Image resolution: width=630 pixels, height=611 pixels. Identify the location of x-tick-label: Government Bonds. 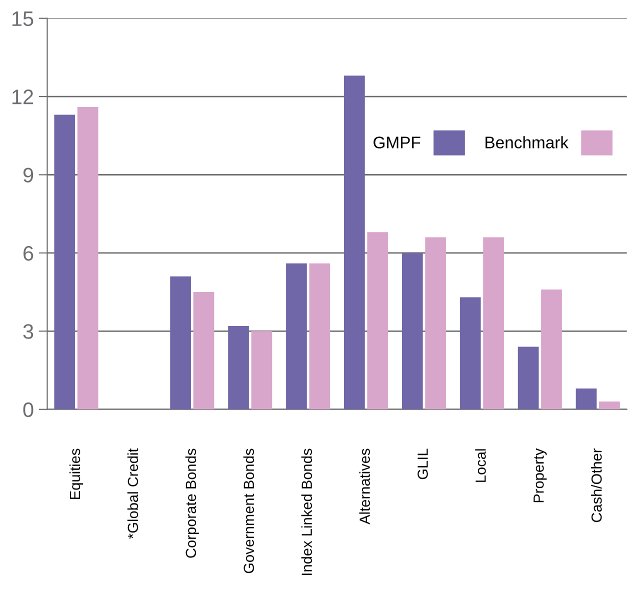
(248, 511).